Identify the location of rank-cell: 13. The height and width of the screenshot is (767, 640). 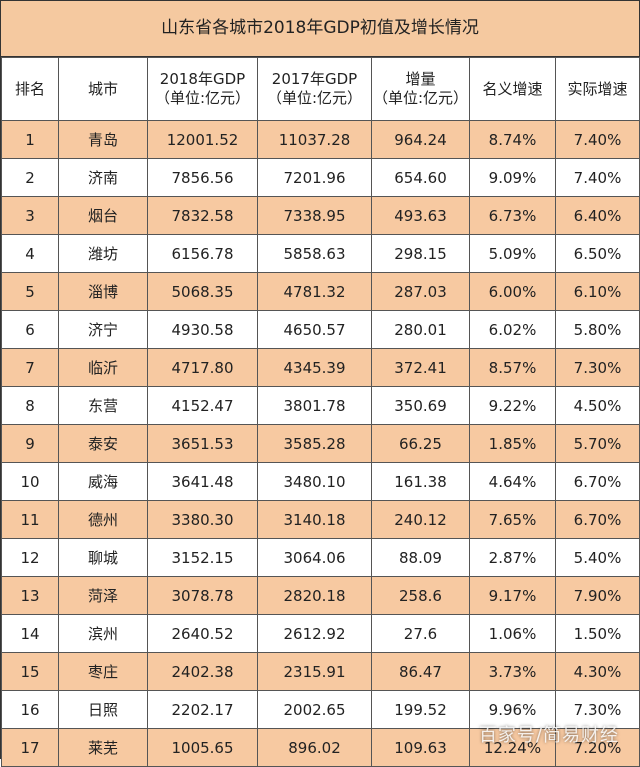
(30, 595).